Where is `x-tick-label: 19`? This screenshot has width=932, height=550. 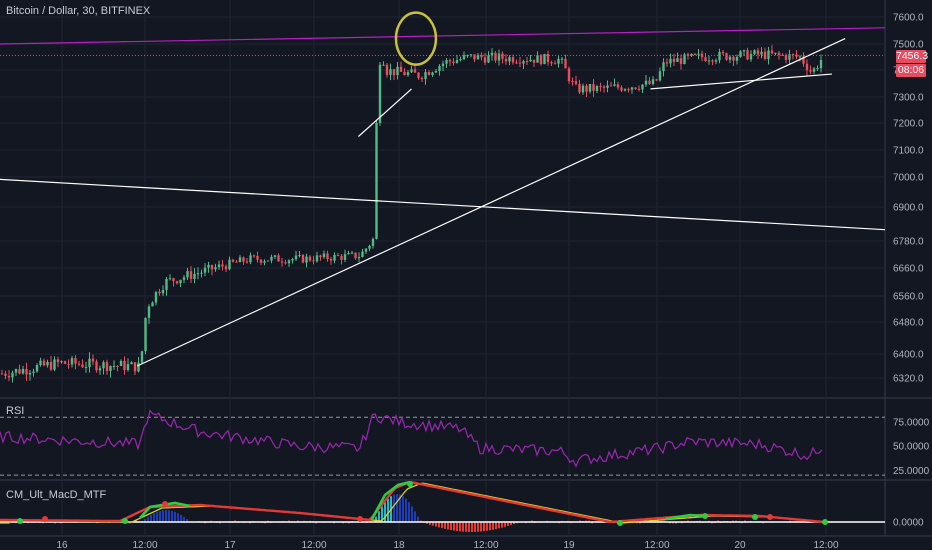 x-tick-label: 19 is located at coordinates (569, 545).